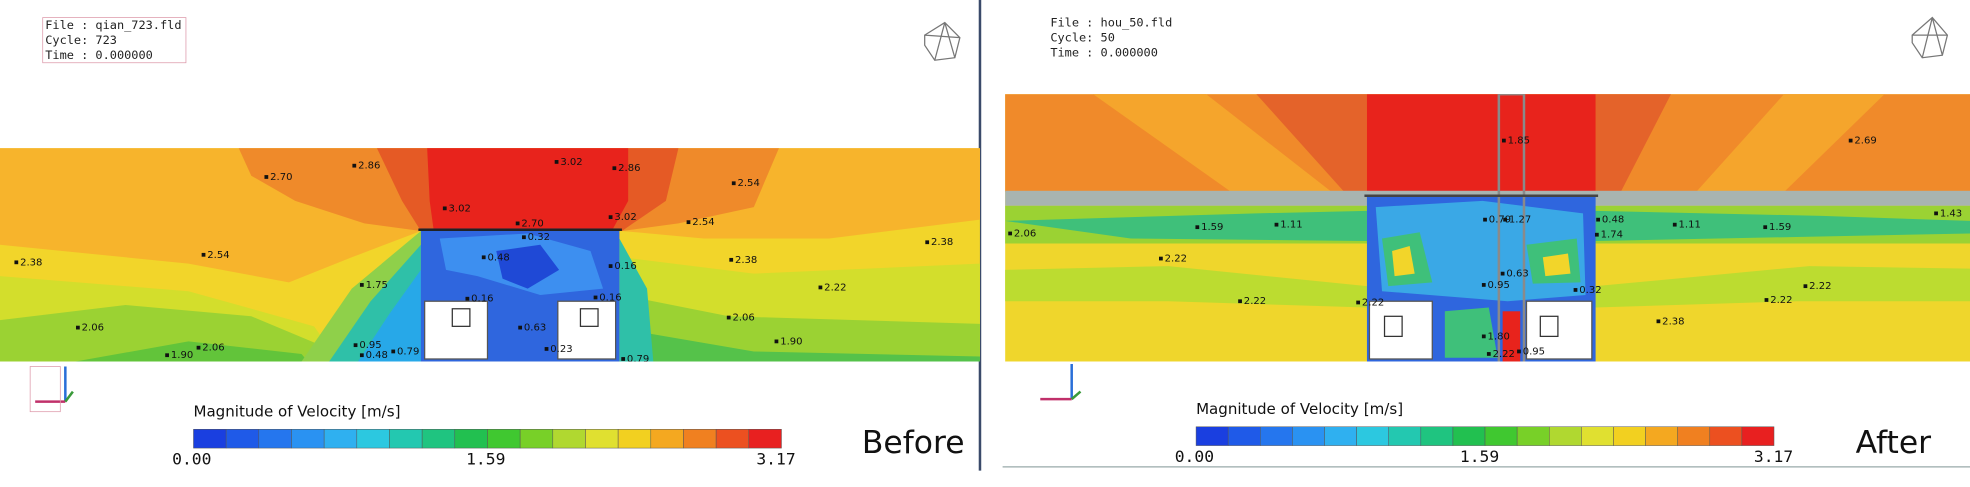 Image resolution: width=1970 pixels, height=487 pixels. What do you see at coordinates (191, 458) in the screenshot?
I see `colorbar-tick-label: 0.00` at bounding box center [191, 458].